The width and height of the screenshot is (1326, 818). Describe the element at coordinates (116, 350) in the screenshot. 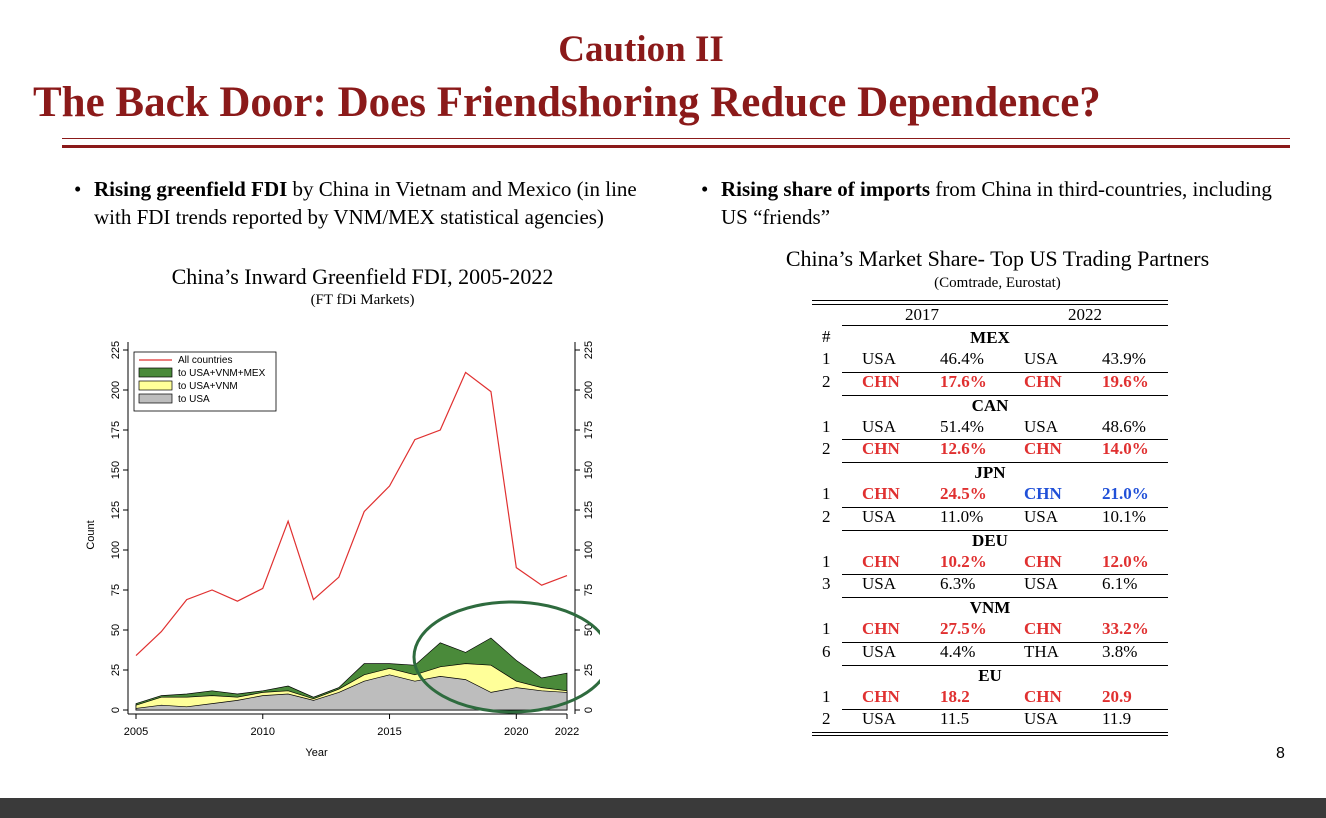

I see `y-tick-label-left: 225` at that location.